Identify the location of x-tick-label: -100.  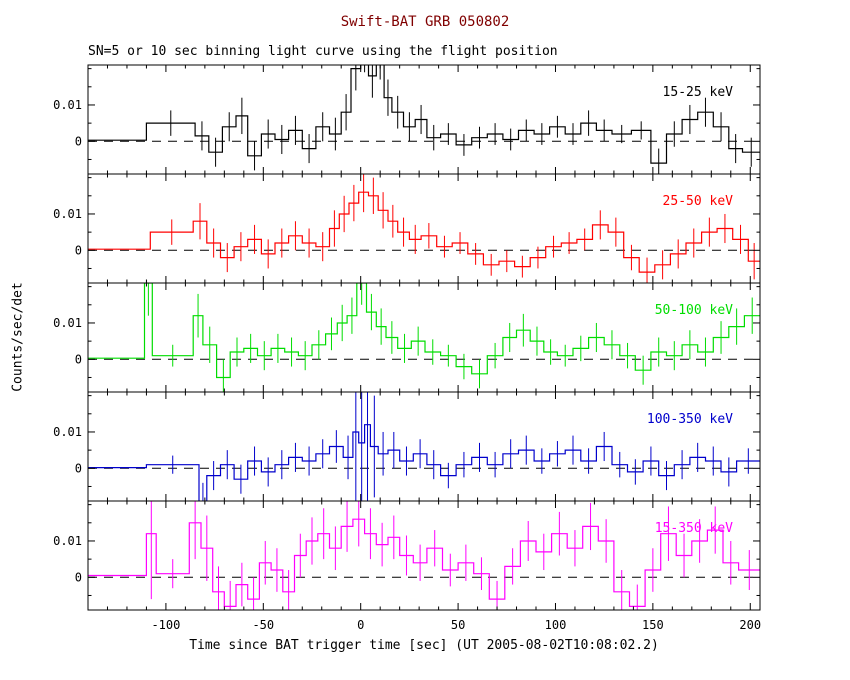
(165, 625).